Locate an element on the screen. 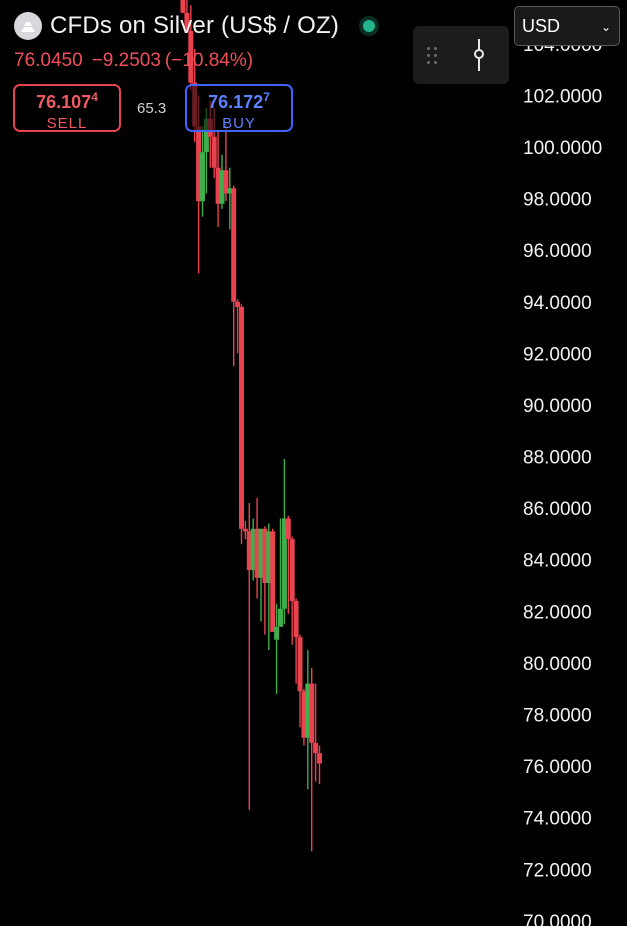 Image resolution: width=627 pixels, height=926 pixels. slider-icon is located at coordinates (479, 55).